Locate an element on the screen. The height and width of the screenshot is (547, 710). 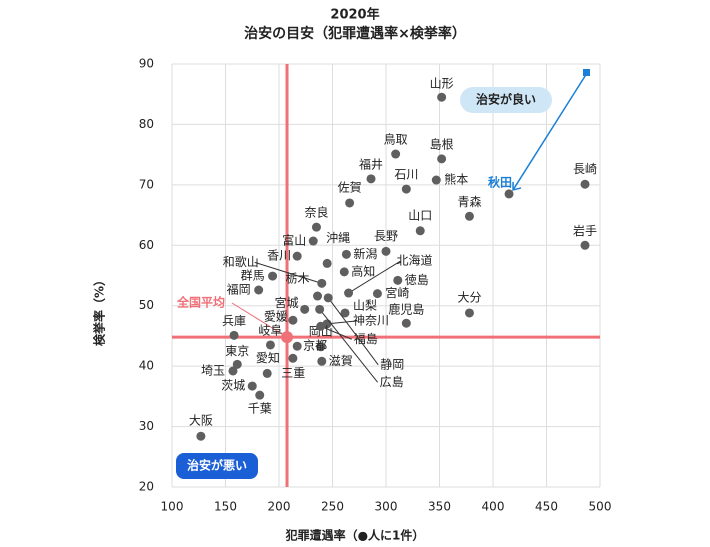
y-tick-label: 80 is located at coordinates (146, 124).